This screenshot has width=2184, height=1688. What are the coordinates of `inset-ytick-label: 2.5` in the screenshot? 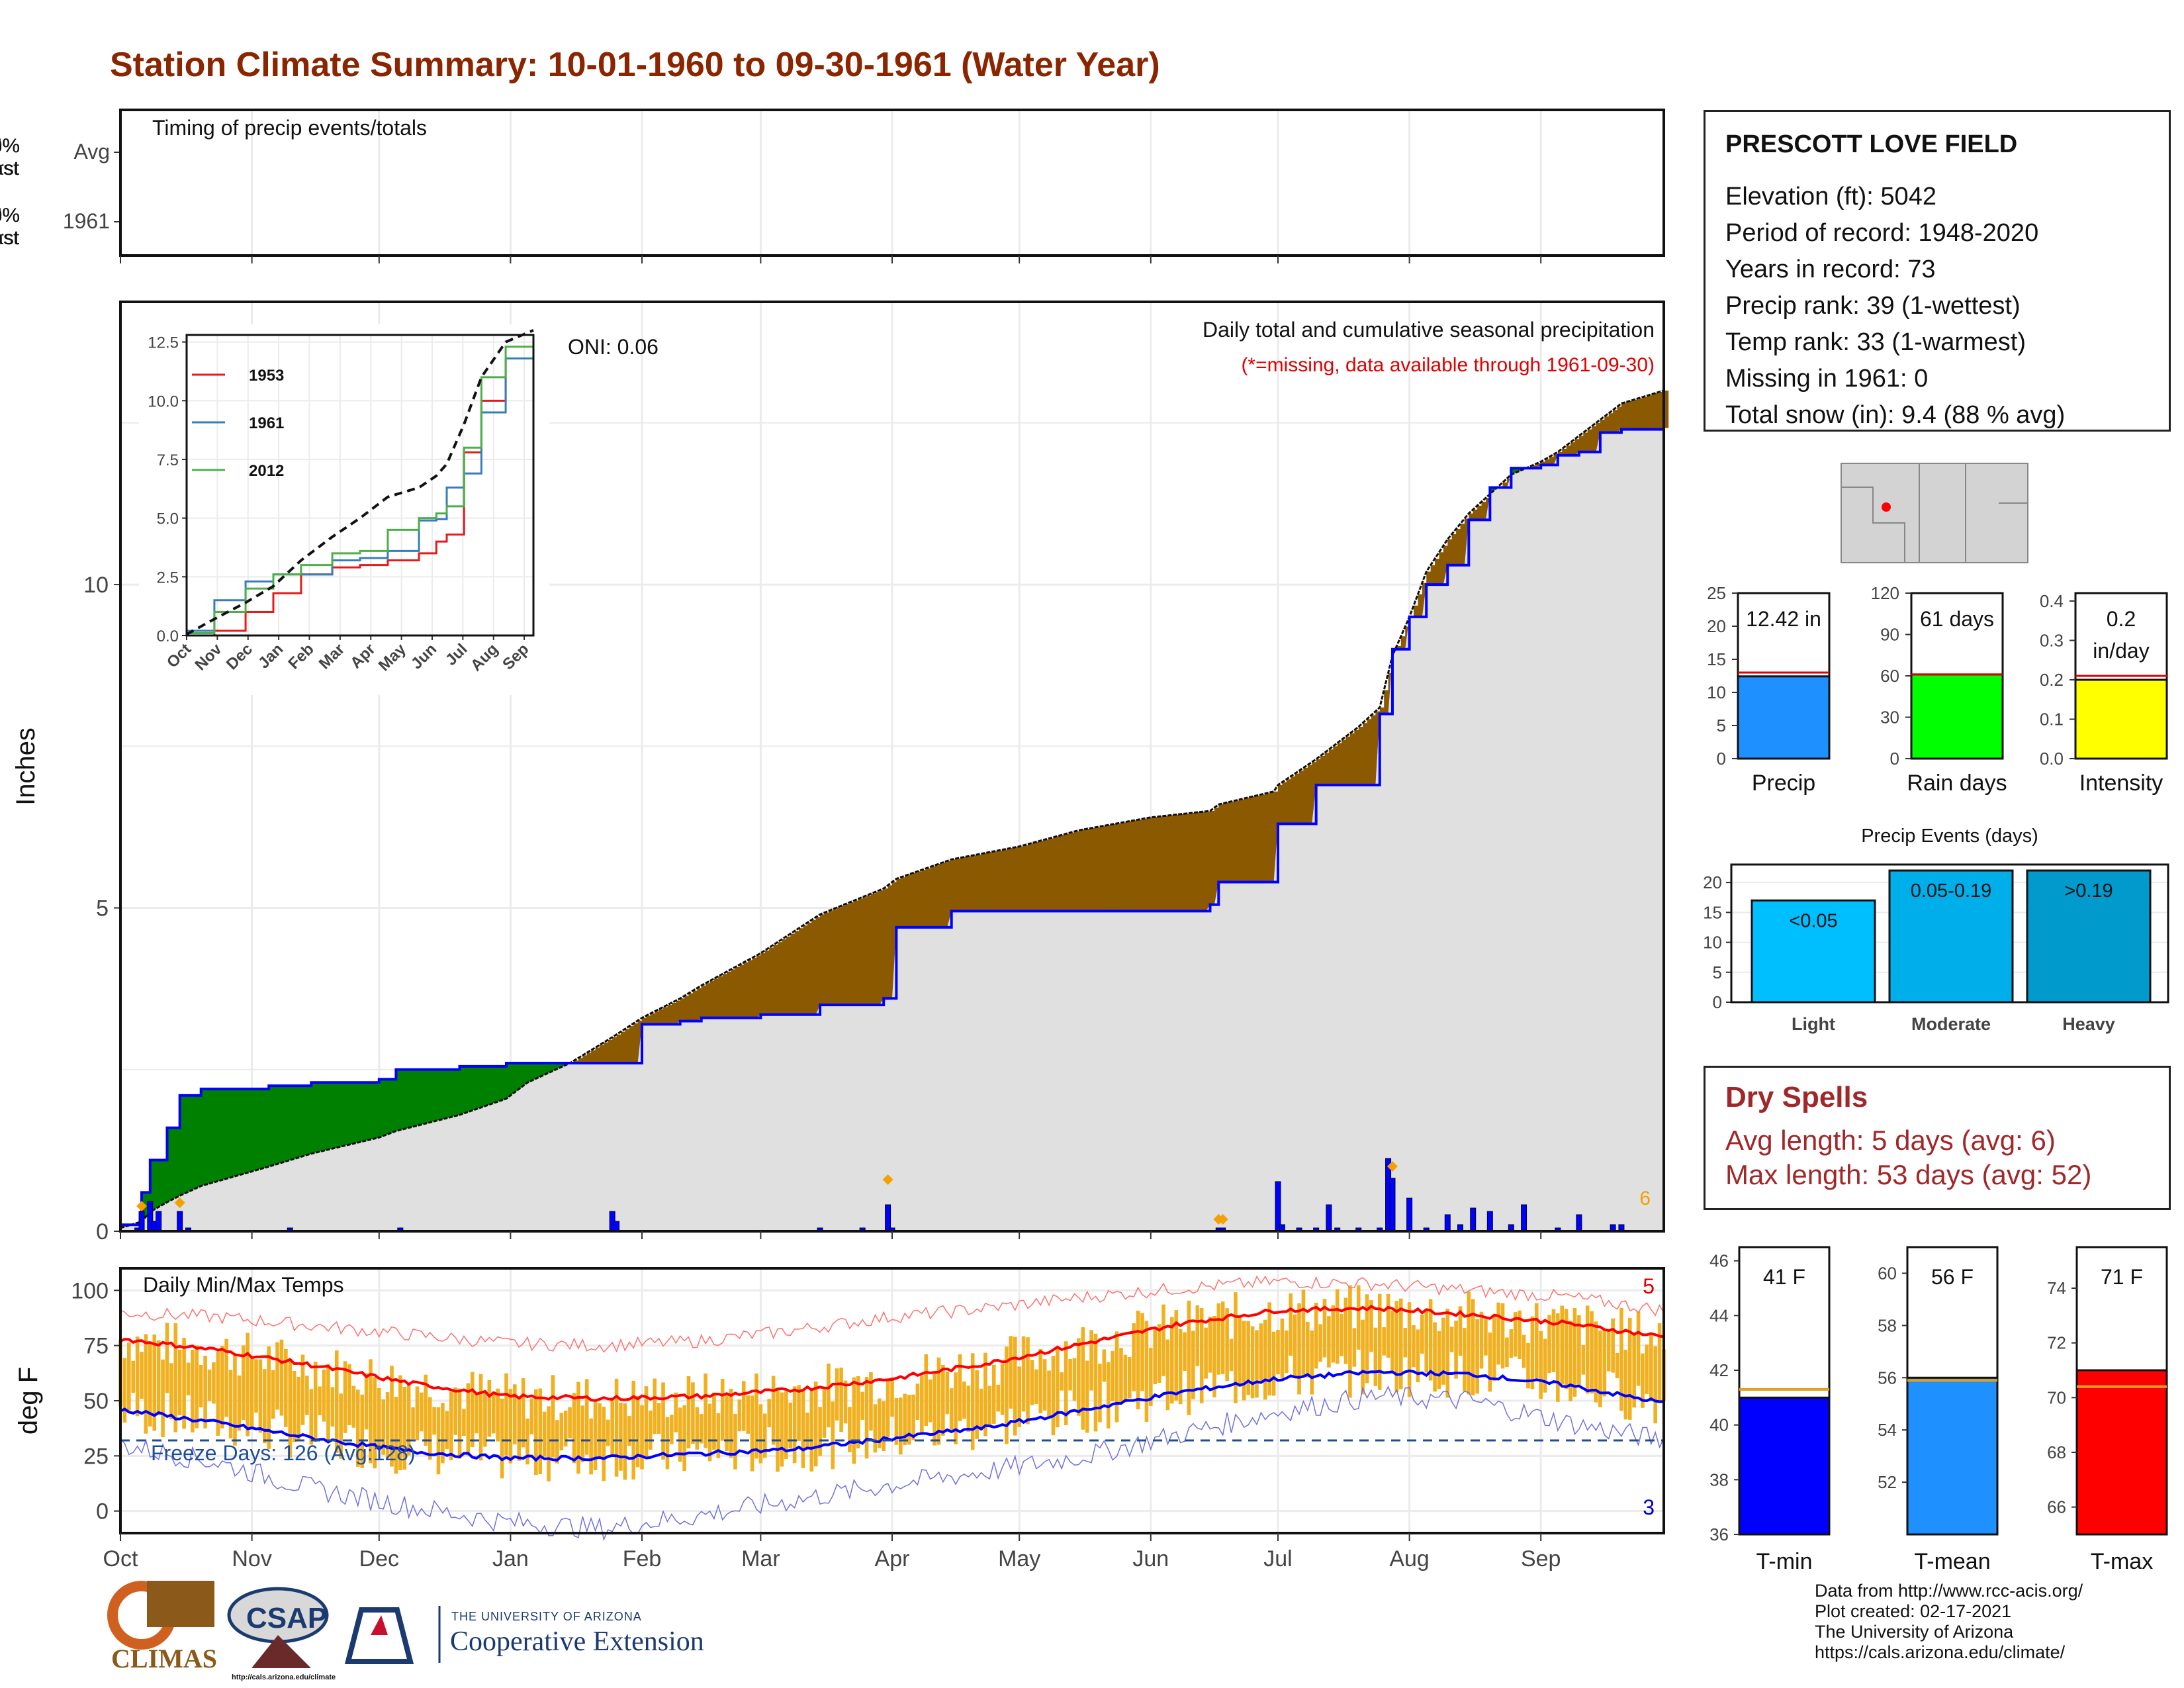 It's located at (168, 577).